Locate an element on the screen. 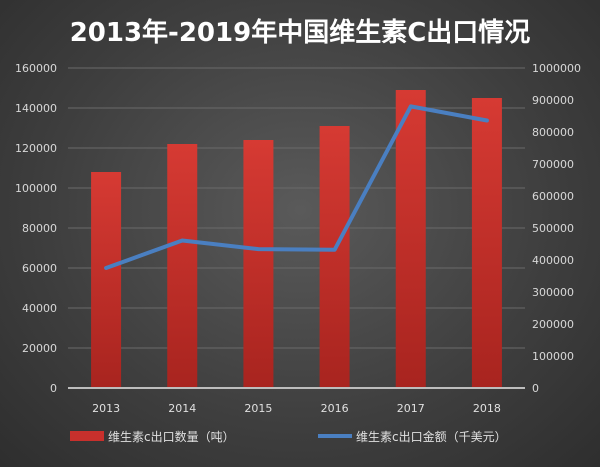 This screenshot has width=600, height=467. legend-bar-label: 维生素c出口数量（吨） is located at coordinates (171, 436).